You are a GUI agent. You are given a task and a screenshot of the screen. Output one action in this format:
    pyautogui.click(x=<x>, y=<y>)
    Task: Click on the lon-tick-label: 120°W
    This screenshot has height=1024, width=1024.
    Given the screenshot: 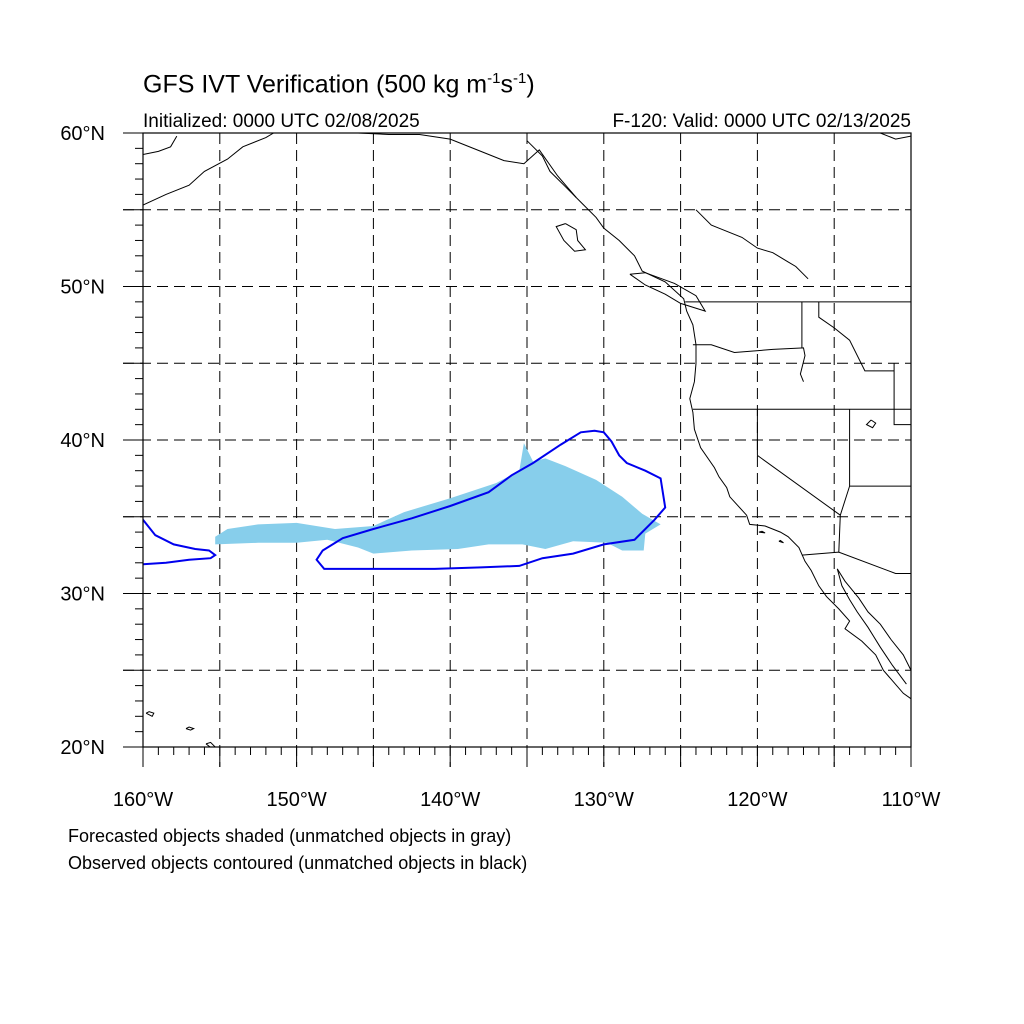 What is the action you would take?
    pyautogui.click(x=757, y=800)
    